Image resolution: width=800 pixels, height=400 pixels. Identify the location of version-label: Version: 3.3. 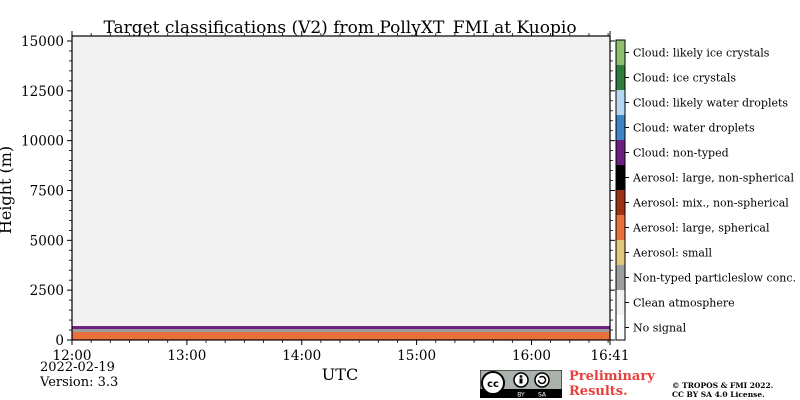
(79, 382).